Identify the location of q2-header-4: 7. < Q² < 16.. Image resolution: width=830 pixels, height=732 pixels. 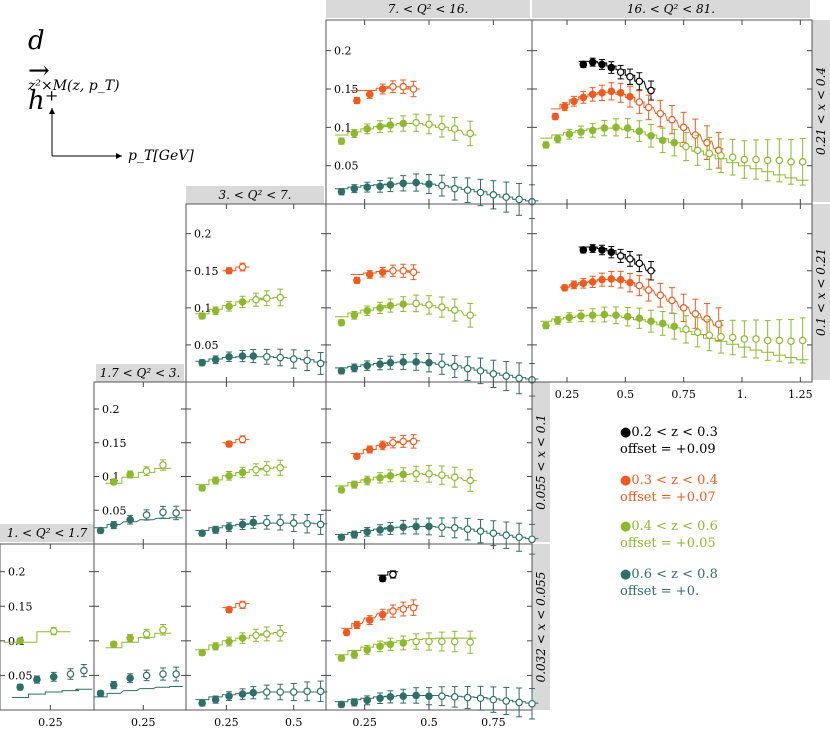
(428, 9).